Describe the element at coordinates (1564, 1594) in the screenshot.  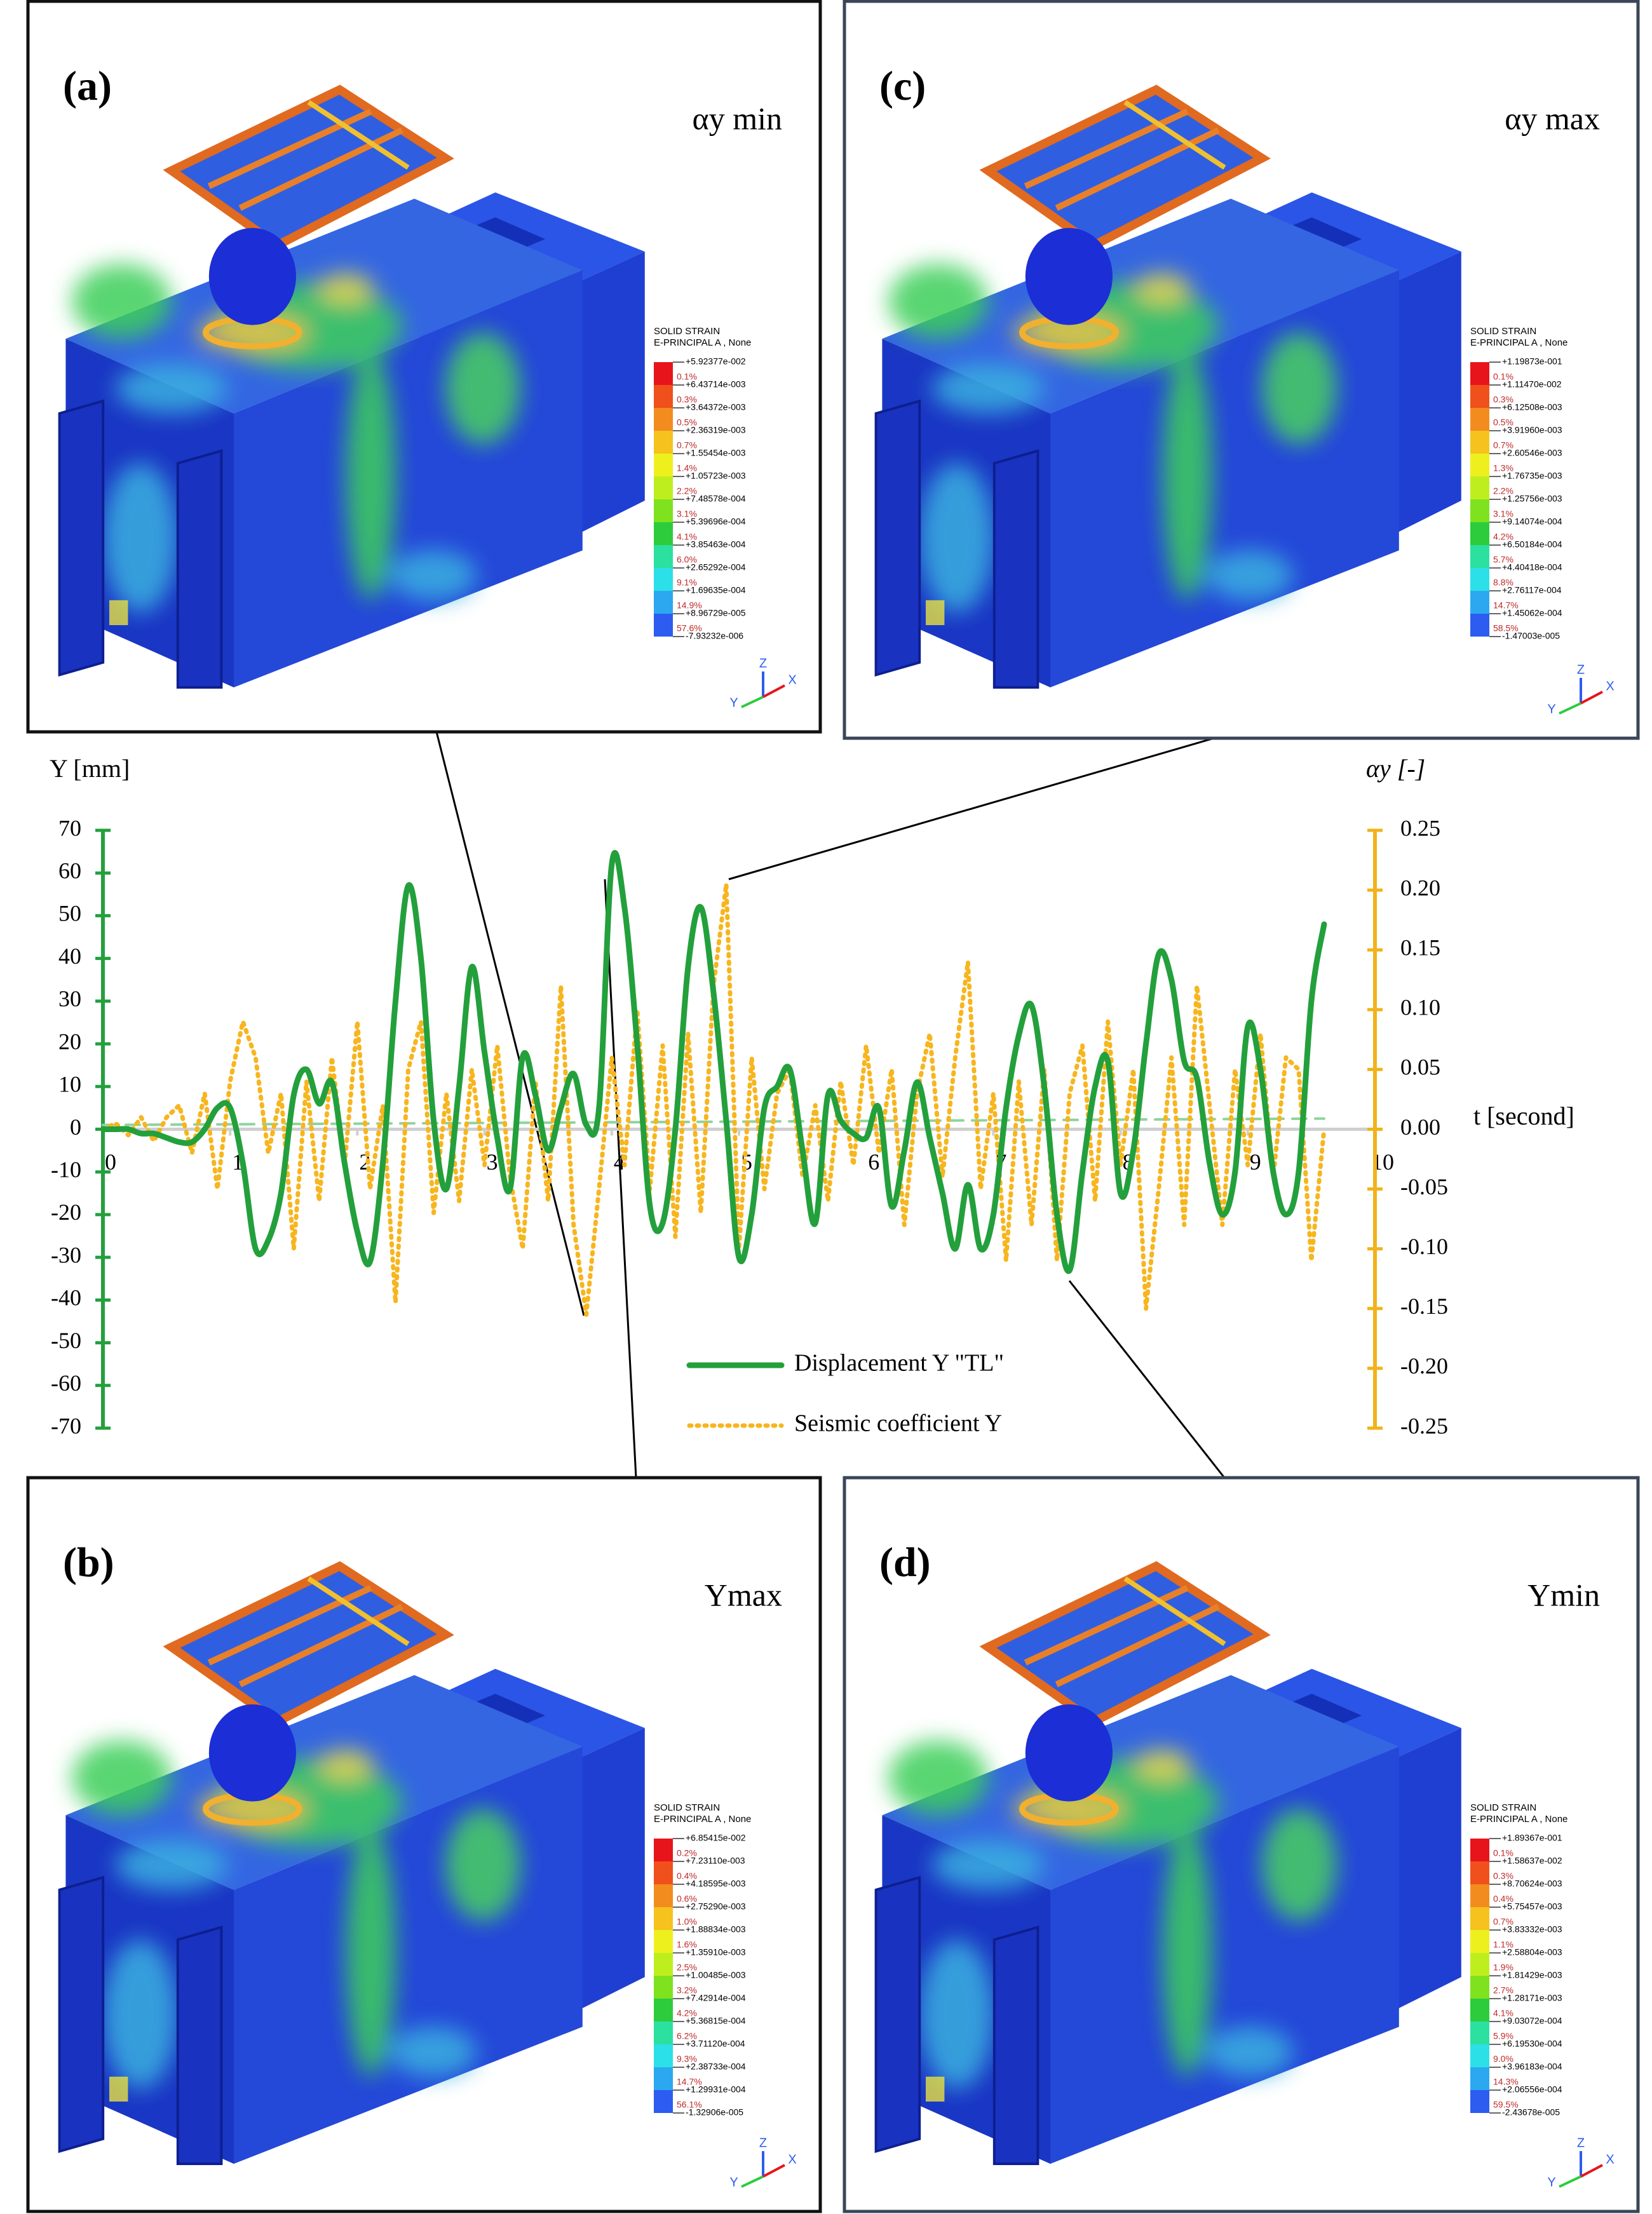
I see `panel-title: Ymin` at that location.